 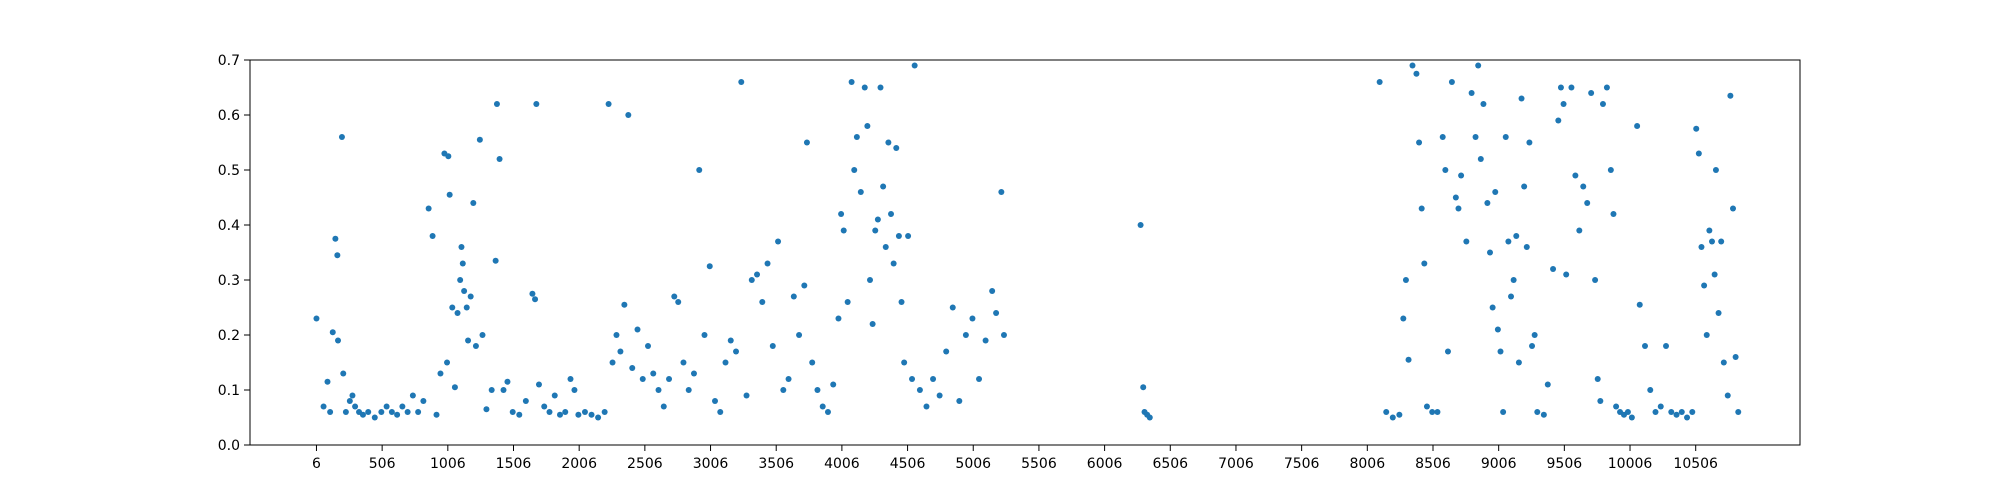 What do you see at coordinates (229, 61) in the screenshot?
I see `y-tick-label: 0.7` at bounding box center [229, 61].